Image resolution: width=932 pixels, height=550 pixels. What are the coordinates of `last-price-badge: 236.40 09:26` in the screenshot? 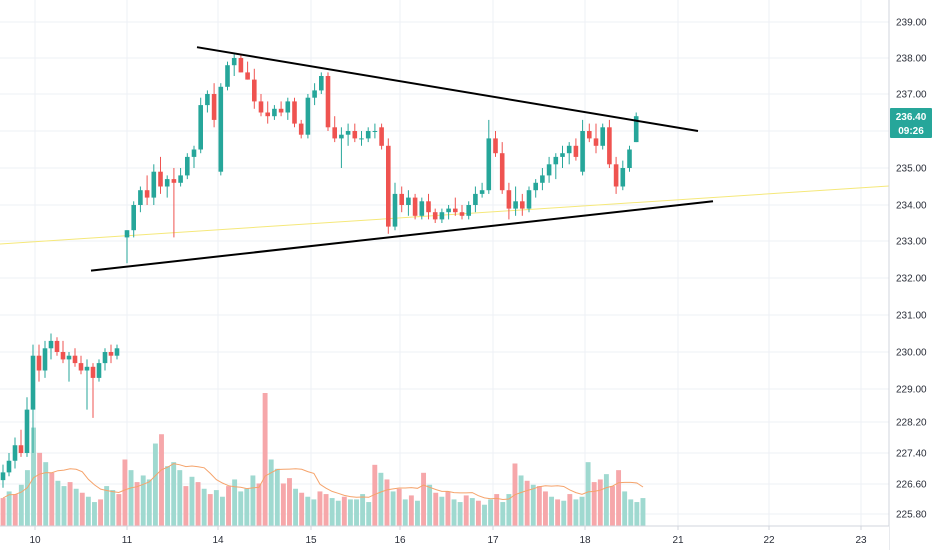 It's located at (911, 123).